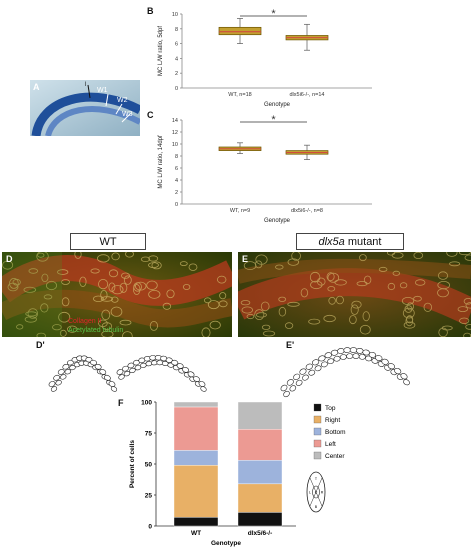 The height and width of the screenshot is (550, 473). Describe the element at coordinates (310, 493) in the screenshot. I see `panel-f-inset-letter-1: L` at that location.